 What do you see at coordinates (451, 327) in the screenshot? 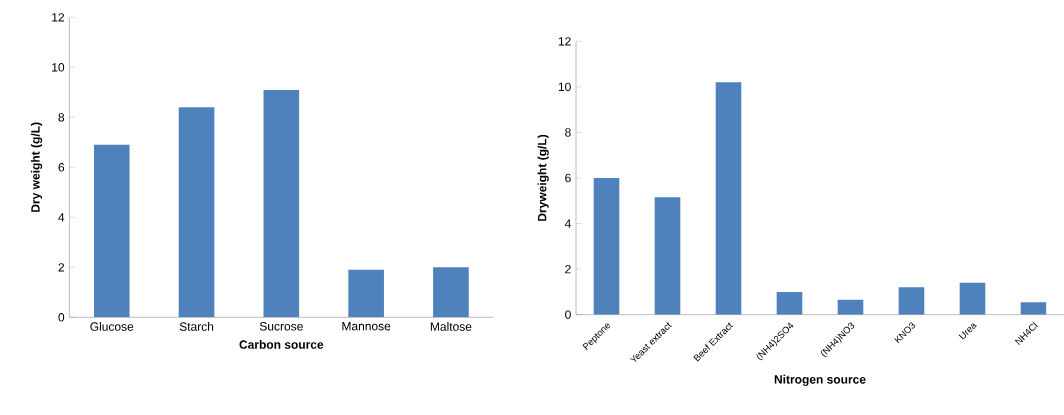
I see `x-tick-label: Maltose` at bounding box center [451, 327].